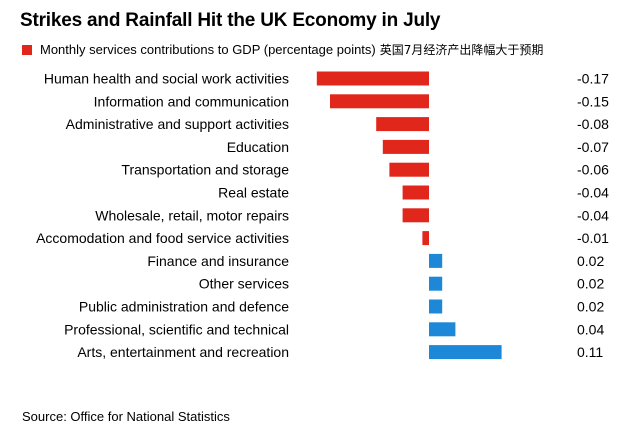 Image resolution: width=639 pixels, height=434 pixels. Describe the element at coordinates (244, 284) in the screenshot. I see `category-label: Other services` at that location.